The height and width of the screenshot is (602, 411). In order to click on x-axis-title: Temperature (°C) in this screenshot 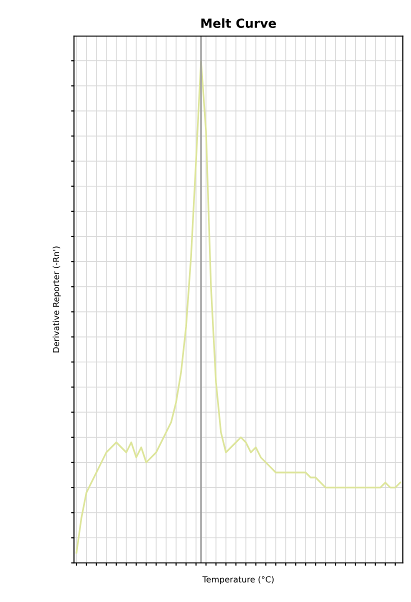, I will do `click(238, 580)`.